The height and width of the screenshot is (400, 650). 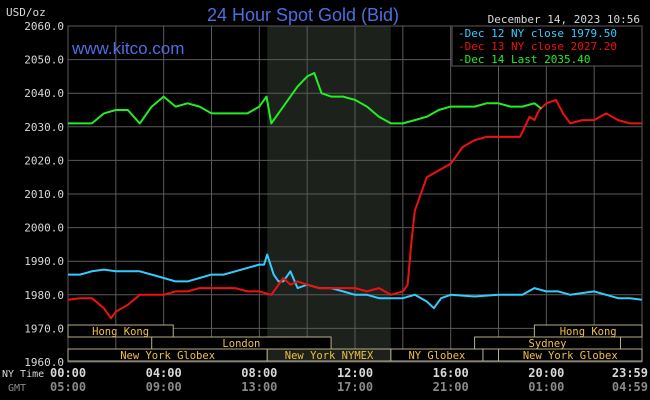 I want to click on x-tick-label: 20:00, so click(x=546, y=373).